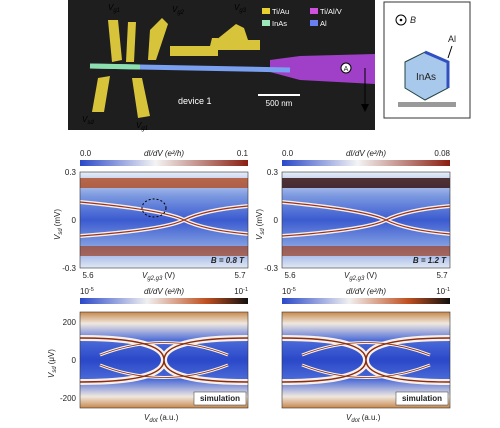 The image size is (500, 428). Describe the element at coordinates (88, 275) in the screenshot. I see `x-tick-label: 5.6` at that location.